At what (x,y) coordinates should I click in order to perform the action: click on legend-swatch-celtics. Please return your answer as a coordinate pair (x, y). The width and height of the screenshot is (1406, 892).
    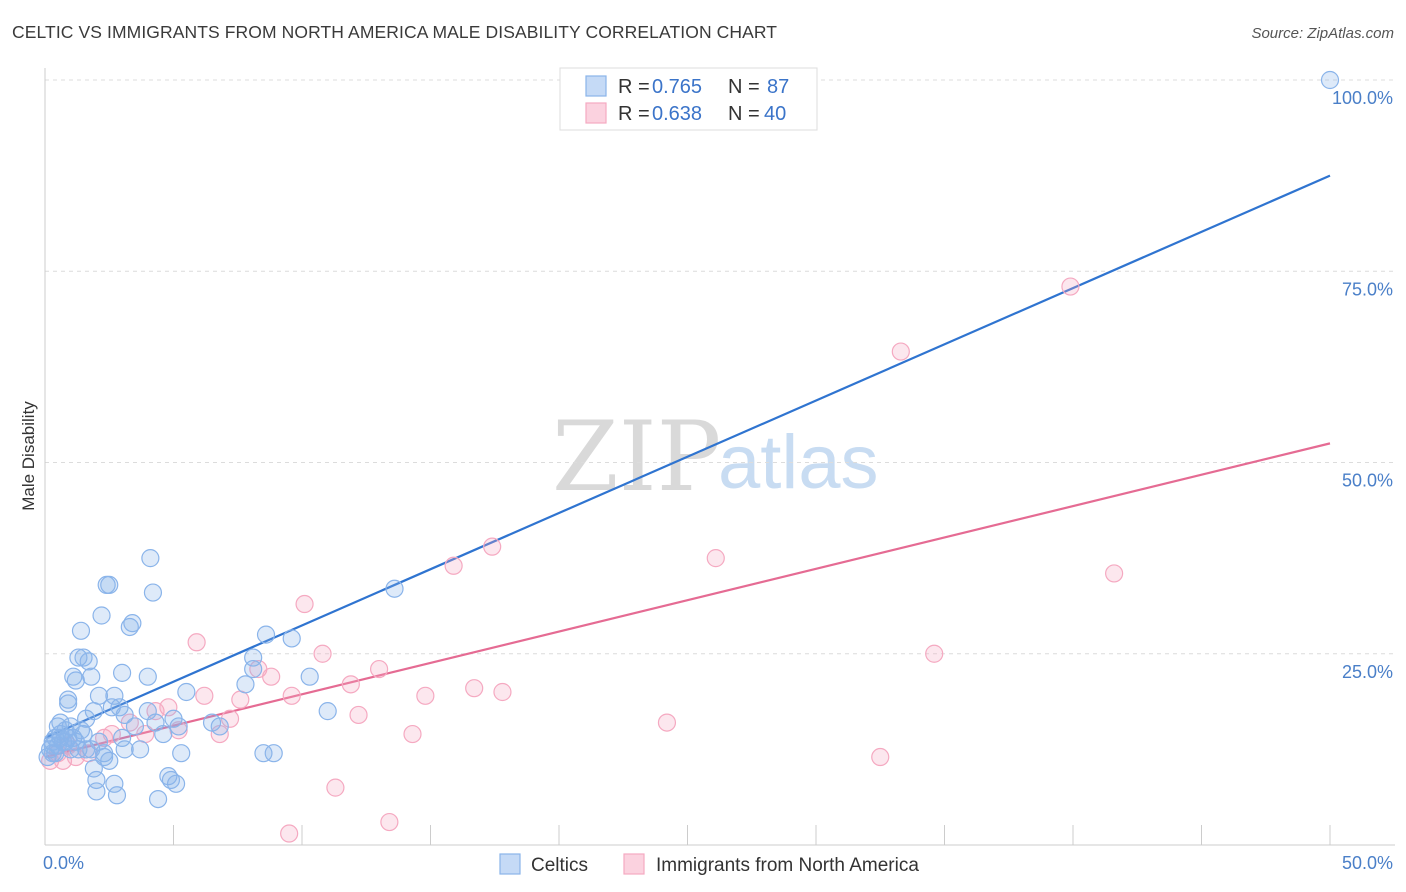
    Looking at the image, I should click on (596, 86).